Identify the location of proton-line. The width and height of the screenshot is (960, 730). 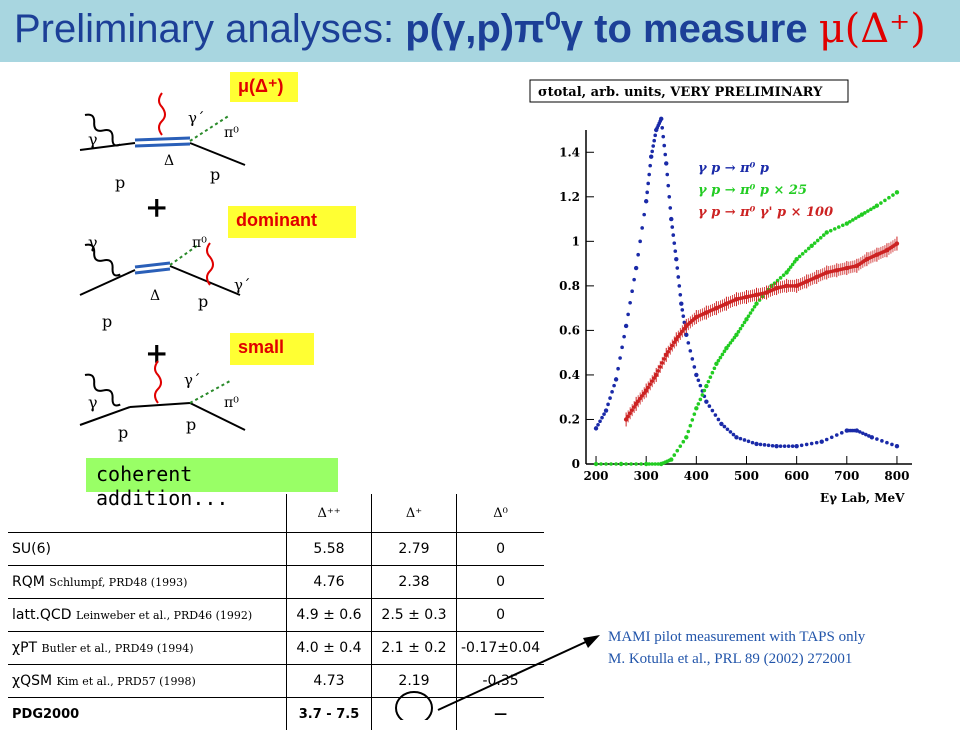
(217, 154).